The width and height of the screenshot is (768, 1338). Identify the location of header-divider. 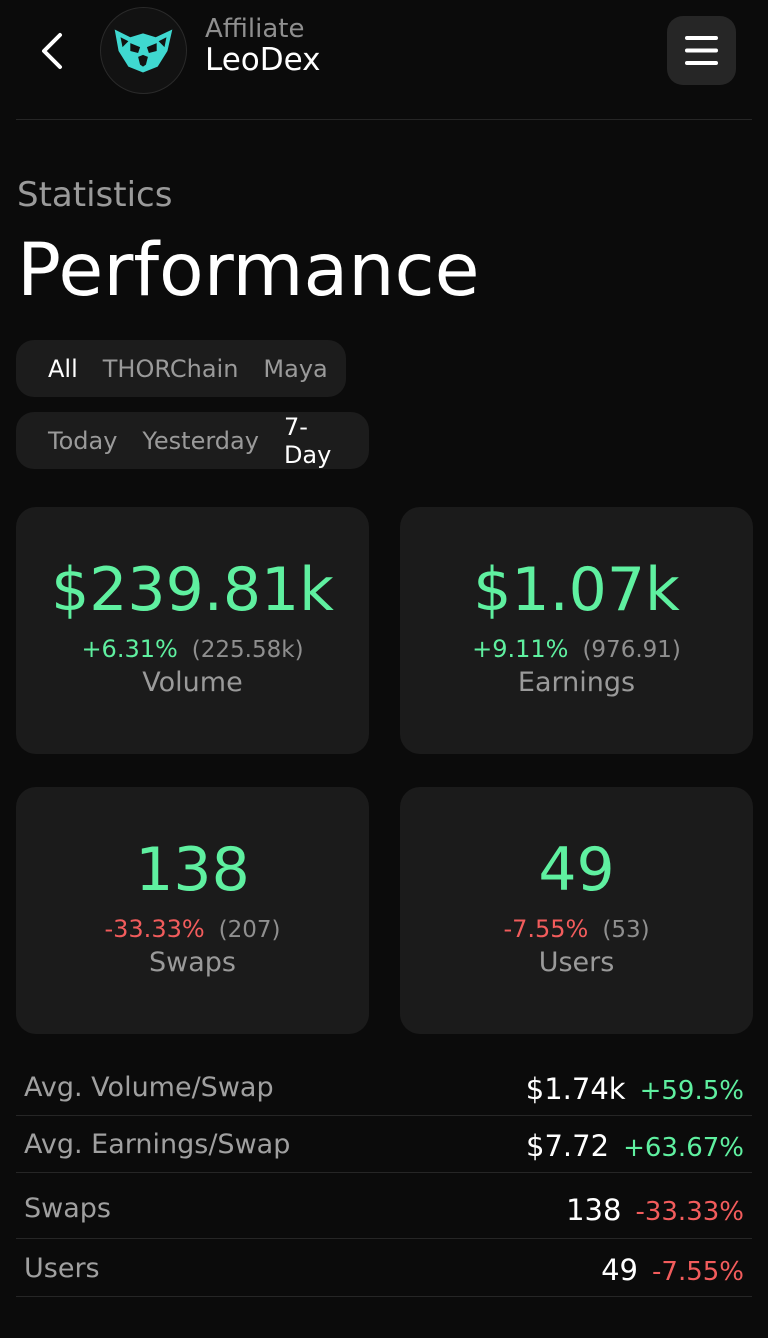
(384, 119).